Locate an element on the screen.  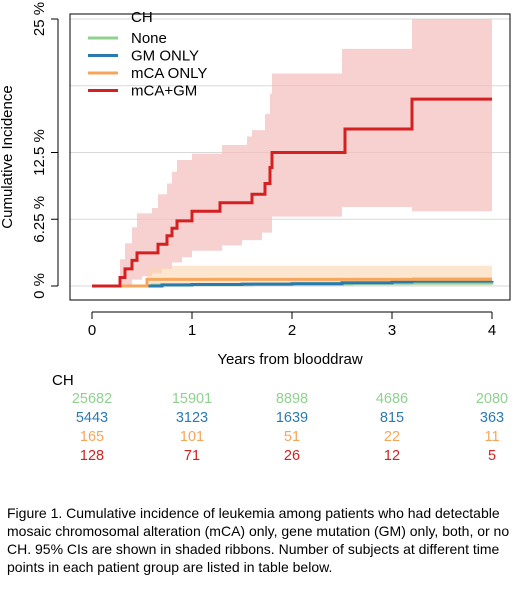
risk-count: 15901 is located at coordinates (192, 399).